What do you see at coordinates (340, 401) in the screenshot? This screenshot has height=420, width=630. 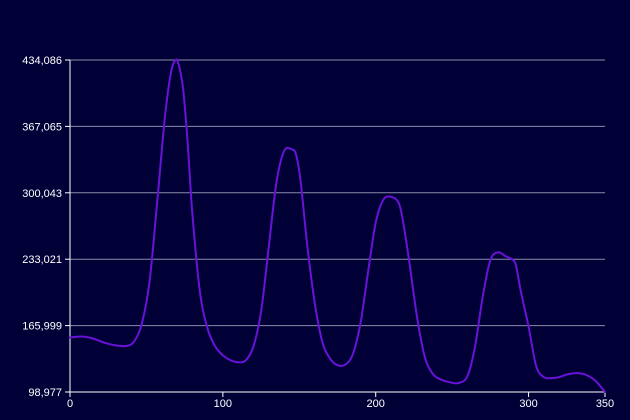 I see `x-axis-ticks: 0 100 200 300 350` at bounding box center [340, 401].